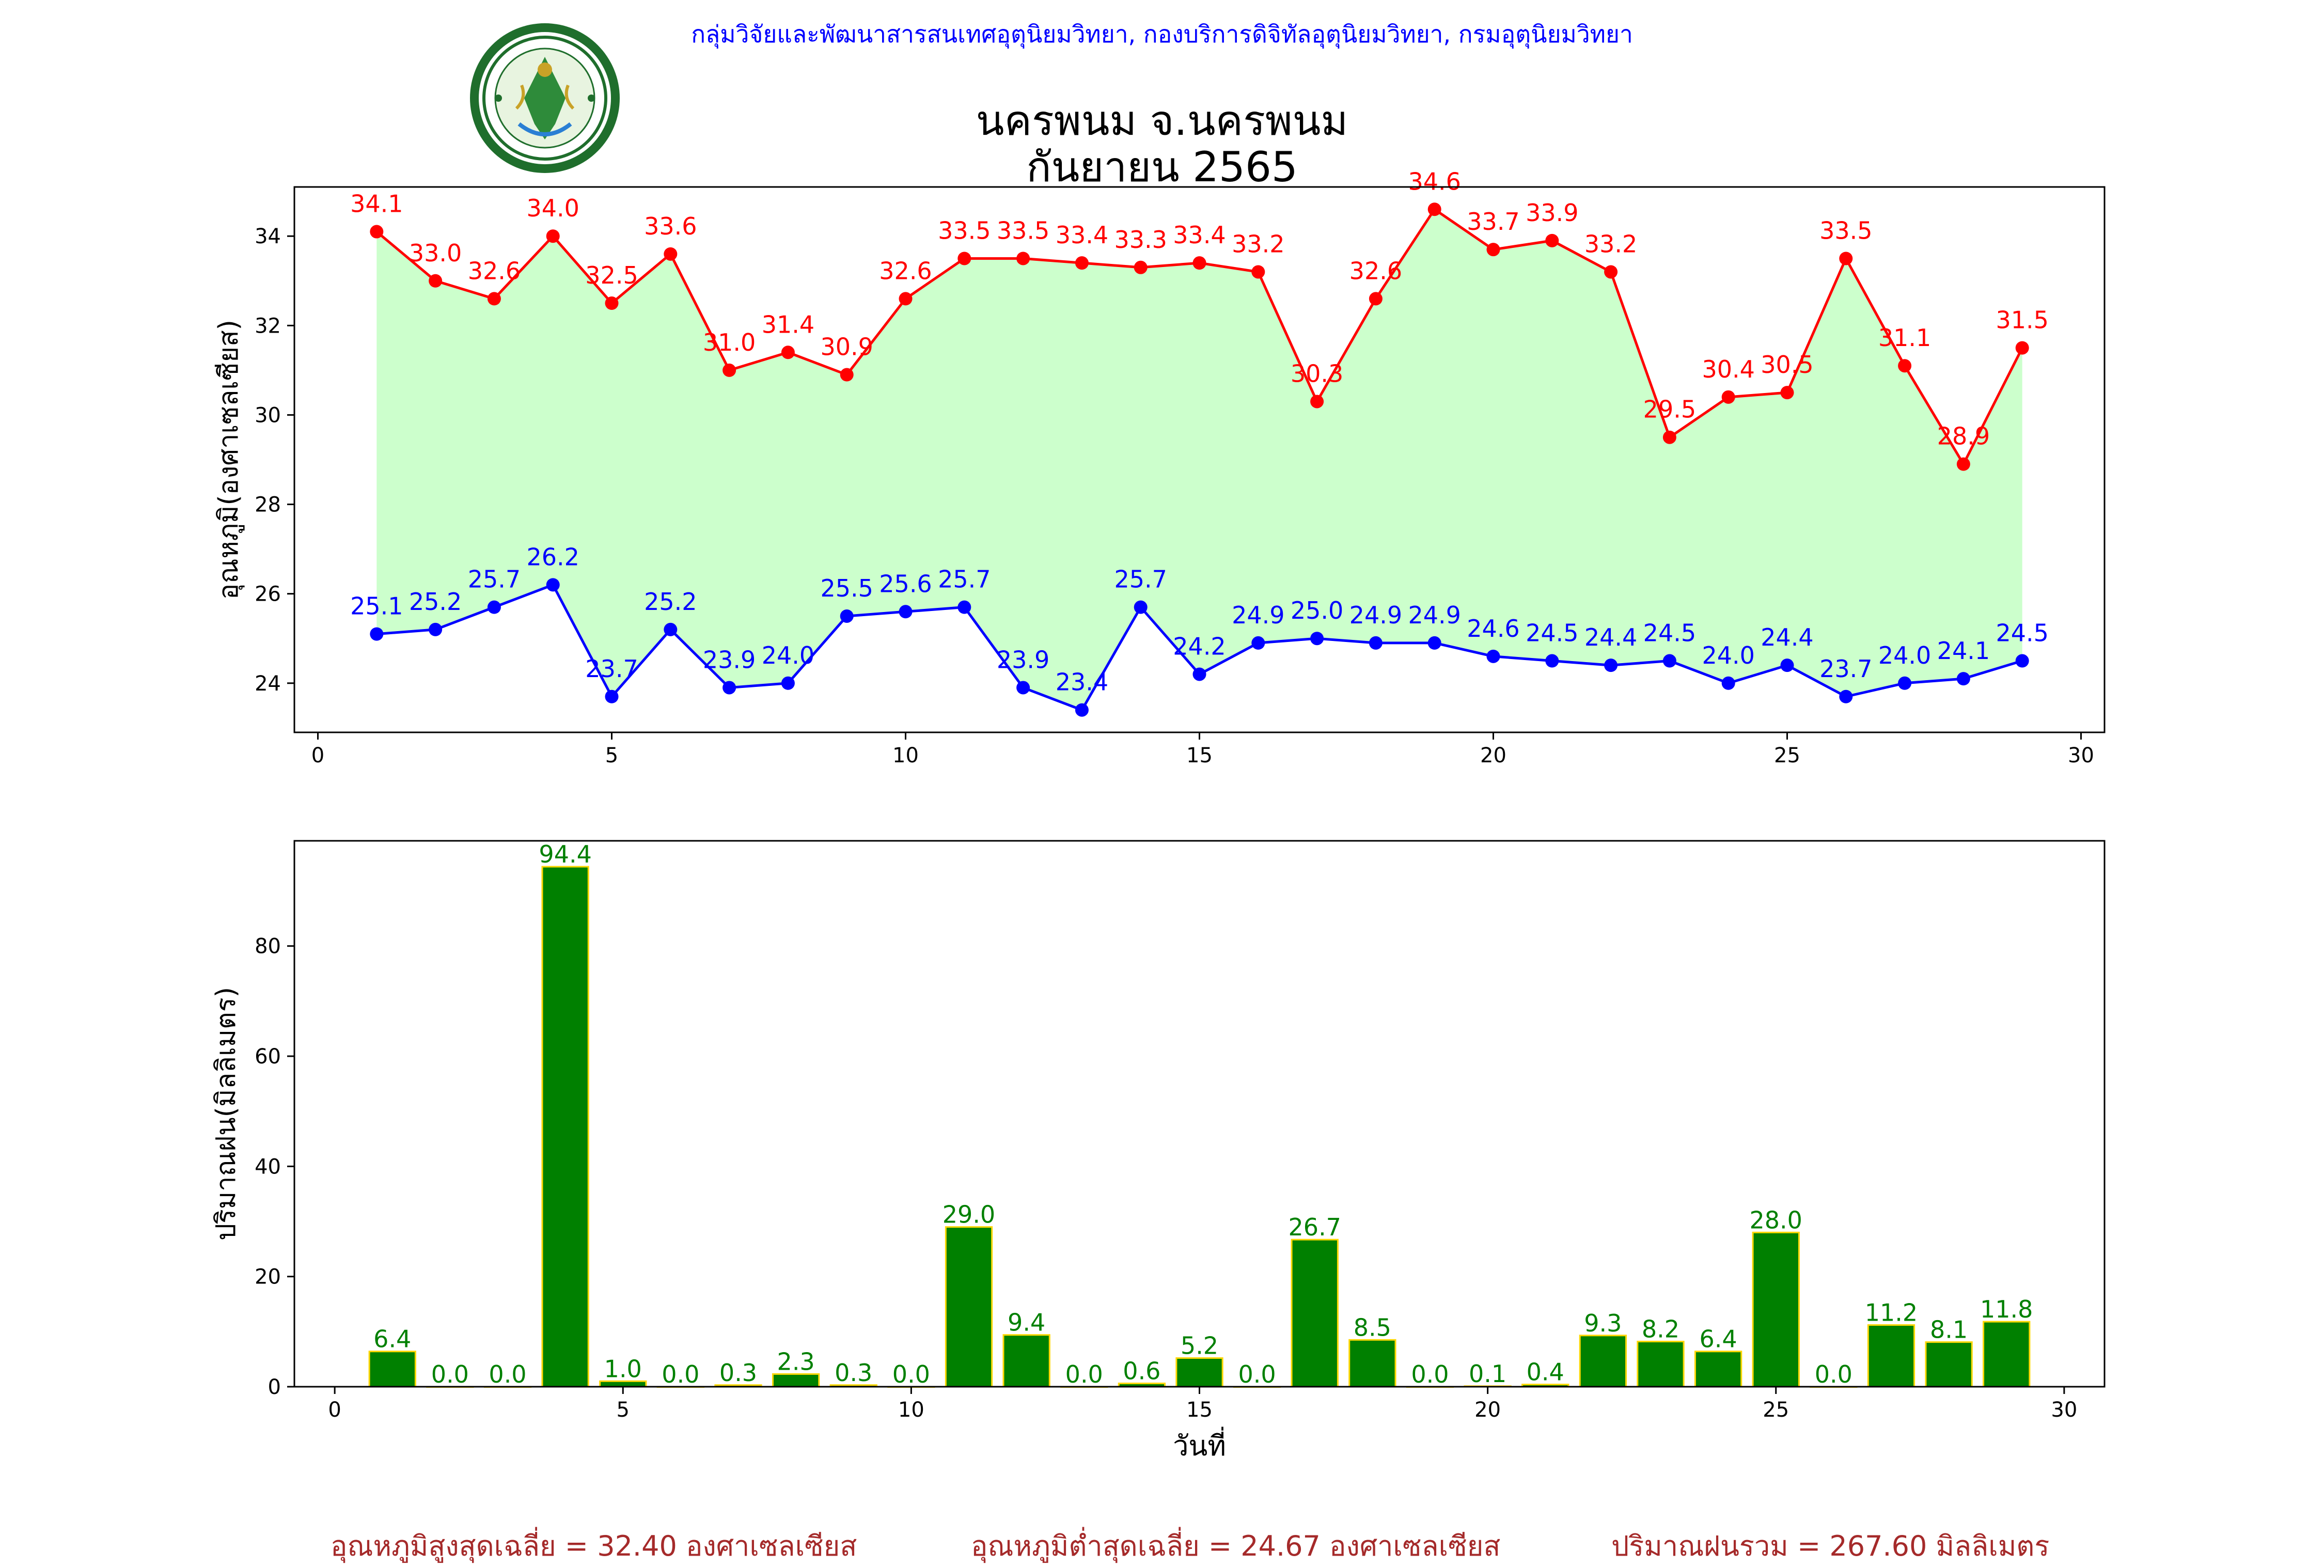 The width and height of the screenshot is (2324, 1568). Describe the element at coordinates (796, 1361) in the screenshot. I see `rain-bar-label: 2.3` at that location.